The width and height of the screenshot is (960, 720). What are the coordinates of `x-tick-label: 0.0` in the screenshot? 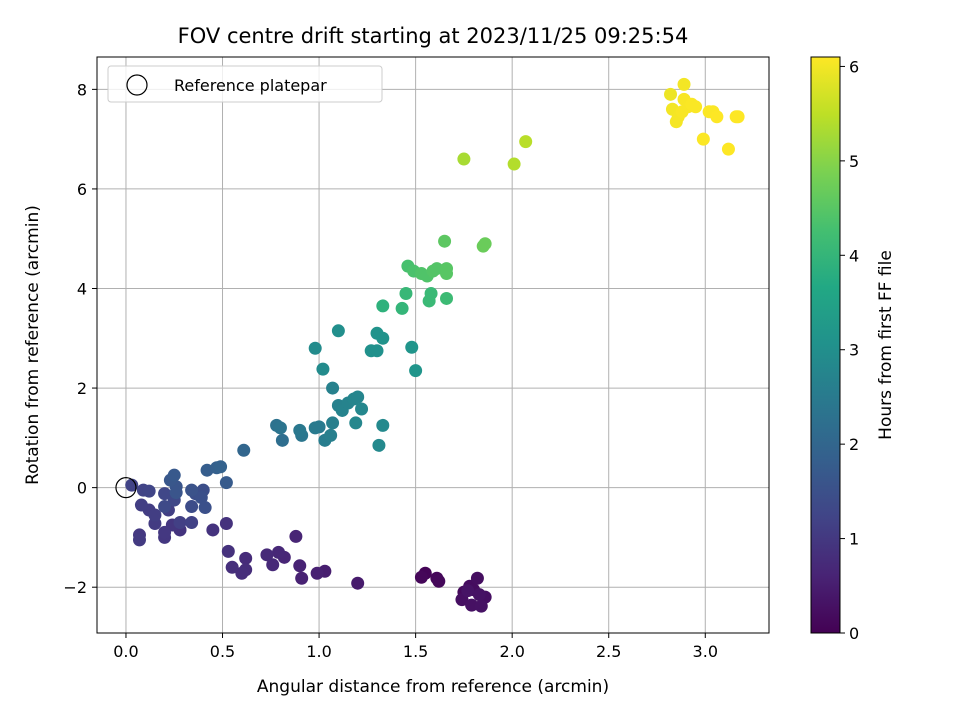 It's located at (125, 651).